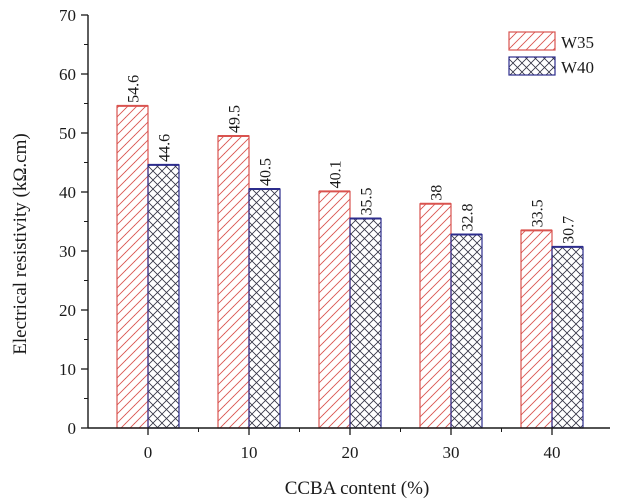 This screenshot has height=500, width=624. Describe the element at coordinates (437, 193) in the screenshot. I see `data-label-w35-30: 38` at that location.